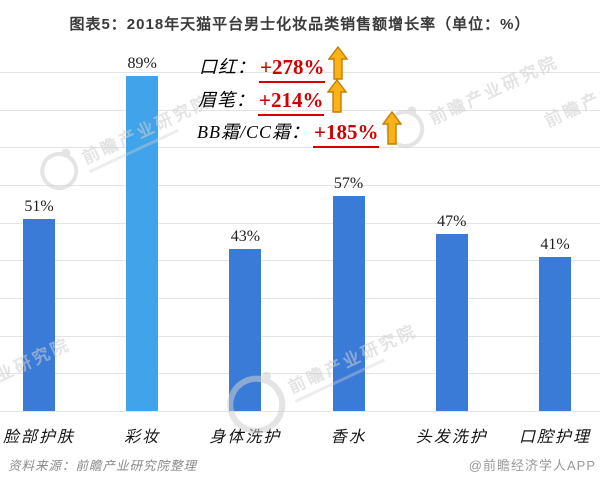 This screenshot has width=600, height=480. Describe the element at coordinates (452, 221) in the screenshot. I see `bar-value-label: 47%` at that location.